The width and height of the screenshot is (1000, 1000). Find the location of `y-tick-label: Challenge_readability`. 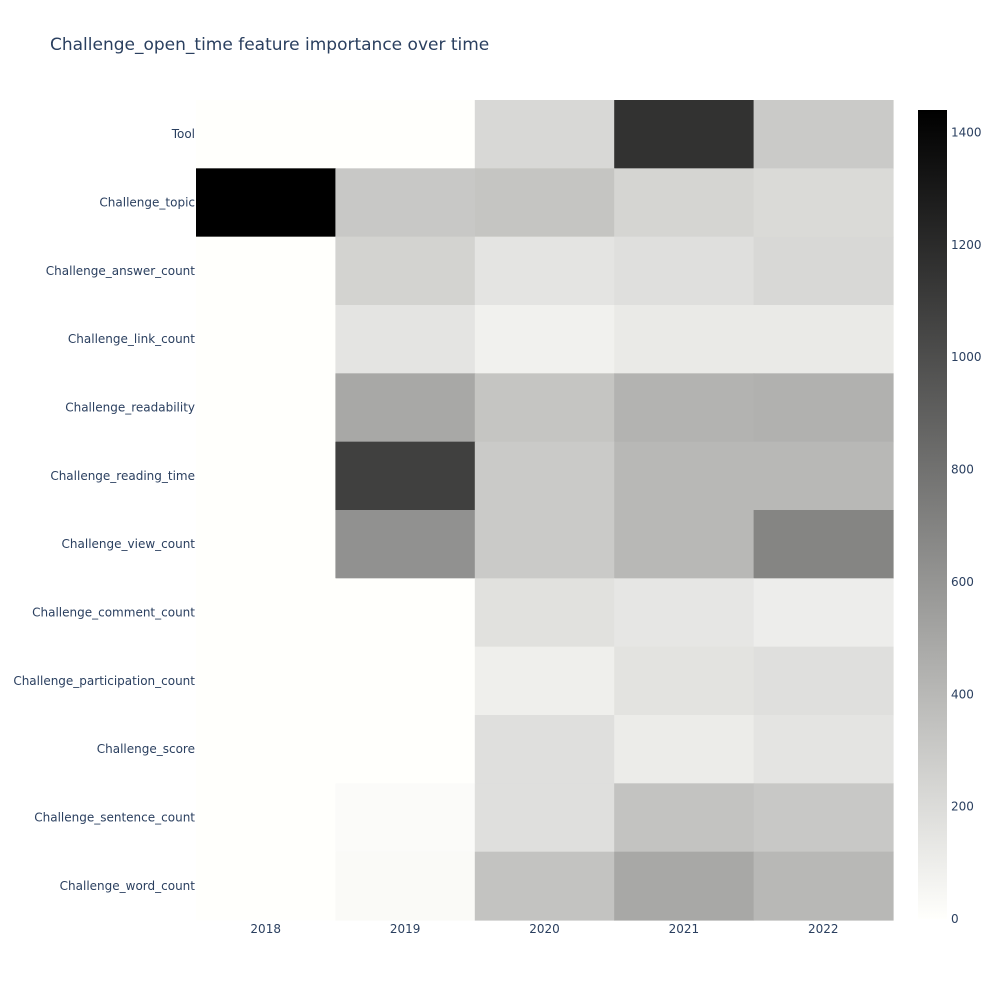

y-tick-label: Challenge_readability is located at coordinates (130, 408).